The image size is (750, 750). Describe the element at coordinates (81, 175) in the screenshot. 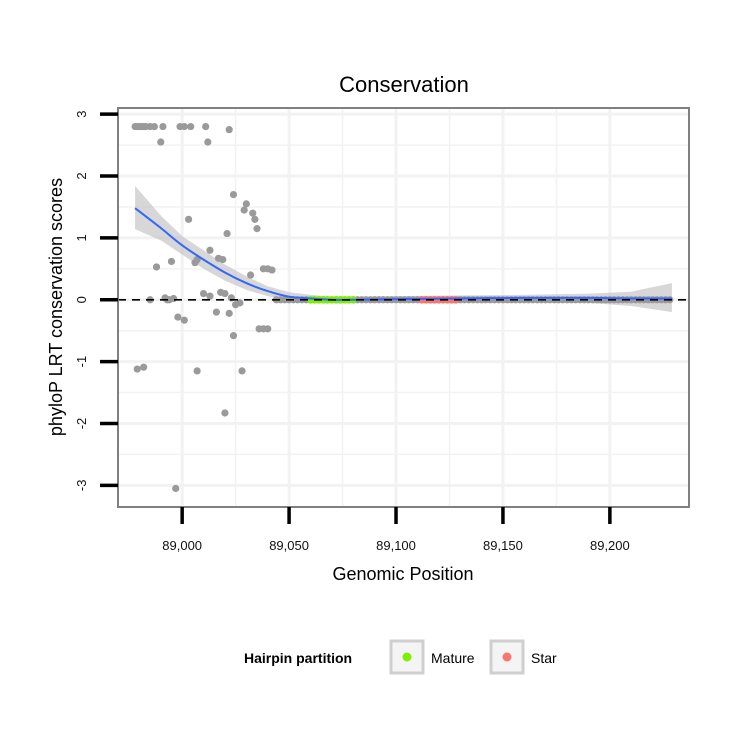

I see `y-tick-label: 2` at that location.